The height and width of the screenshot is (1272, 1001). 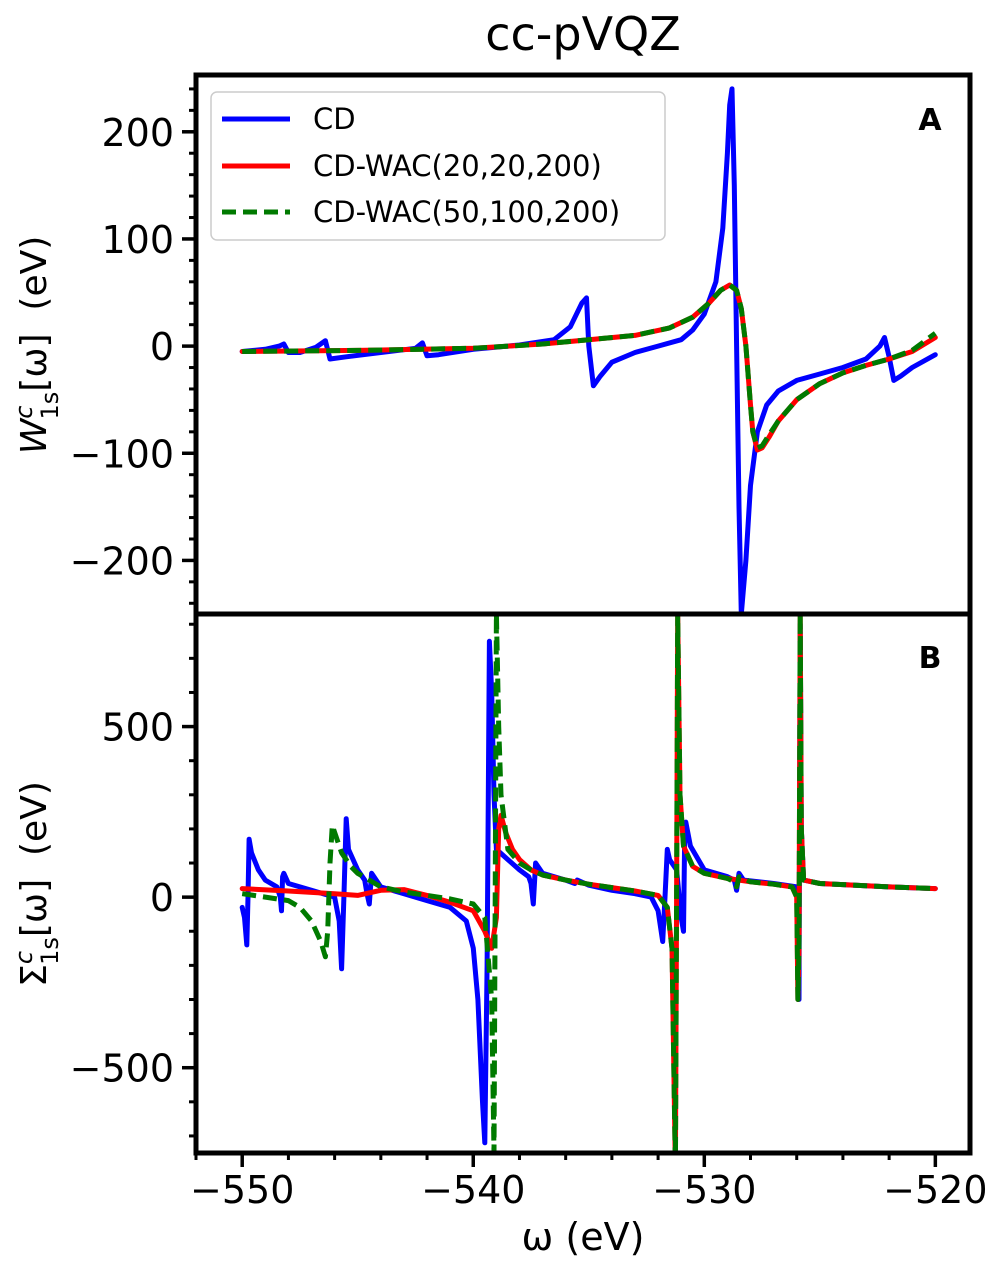 What do you see at coordinates (466, 212) in the screenshot?
I see `legend-label-wac2: CD-WAC(50,100,200)` at bounding box center [466, 212].